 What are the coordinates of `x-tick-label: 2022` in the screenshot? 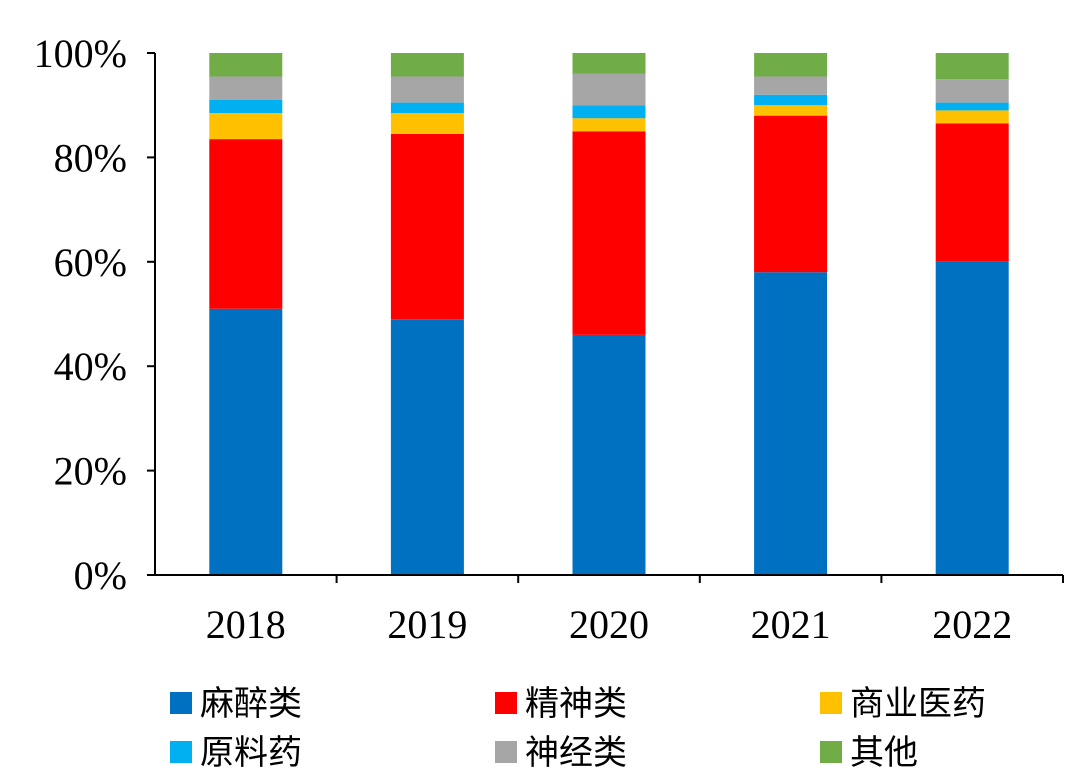 It's located at (972, 624).